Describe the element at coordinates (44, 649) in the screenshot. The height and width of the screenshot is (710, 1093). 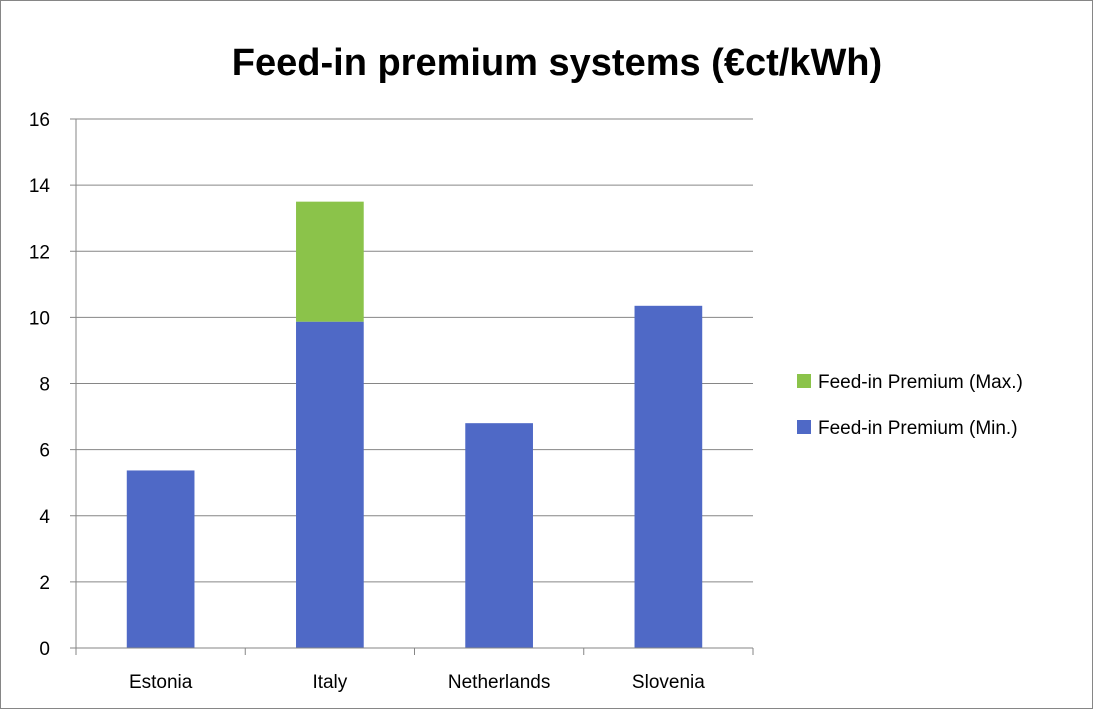
I see `y-tick-label: 0` at that location.